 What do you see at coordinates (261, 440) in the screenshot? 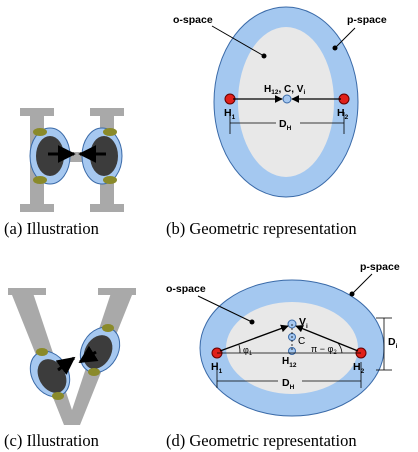
I see `caption-d: (d) Geometric representation` at bounding box center [261, 440].